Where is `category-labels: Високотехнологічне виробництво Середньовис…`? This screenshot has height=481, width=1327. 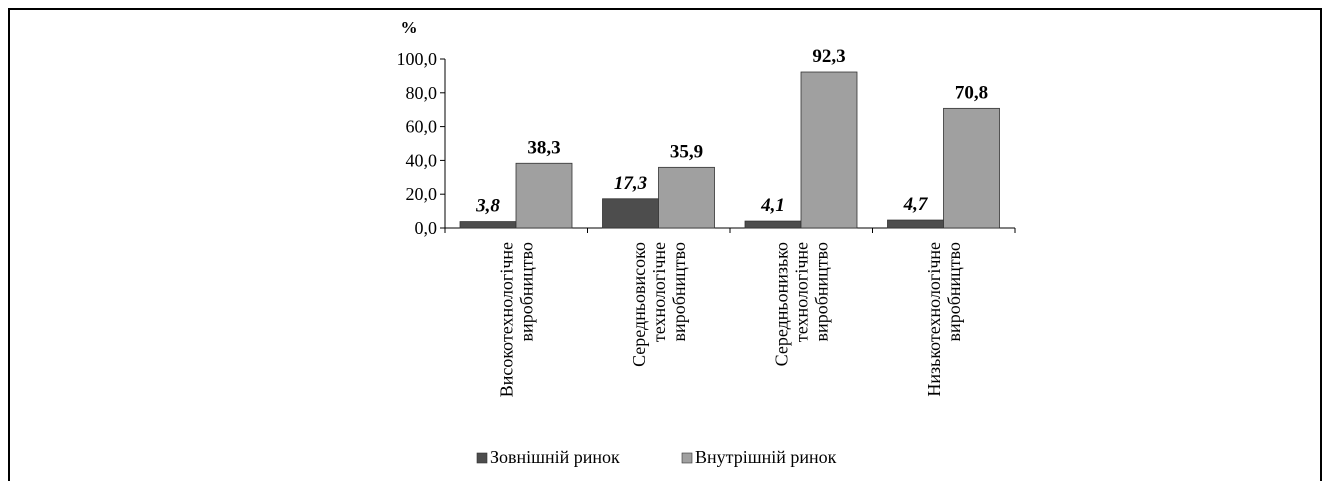 category-labels: Високотехнологічне виробництво Середньовис… is located at coordinates (730, 319).